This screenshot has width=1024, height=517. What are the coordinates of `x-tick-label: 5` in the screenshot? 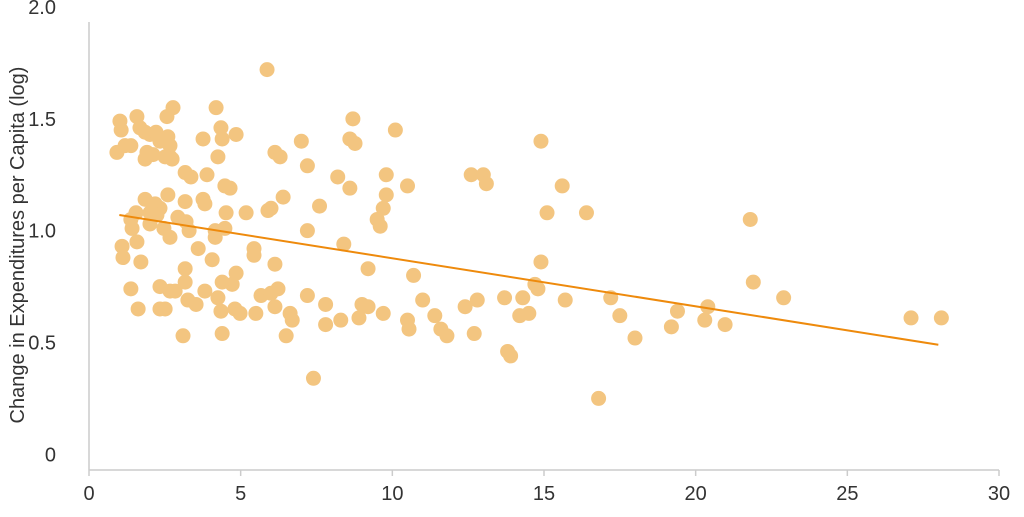 It's located at (240, 494).